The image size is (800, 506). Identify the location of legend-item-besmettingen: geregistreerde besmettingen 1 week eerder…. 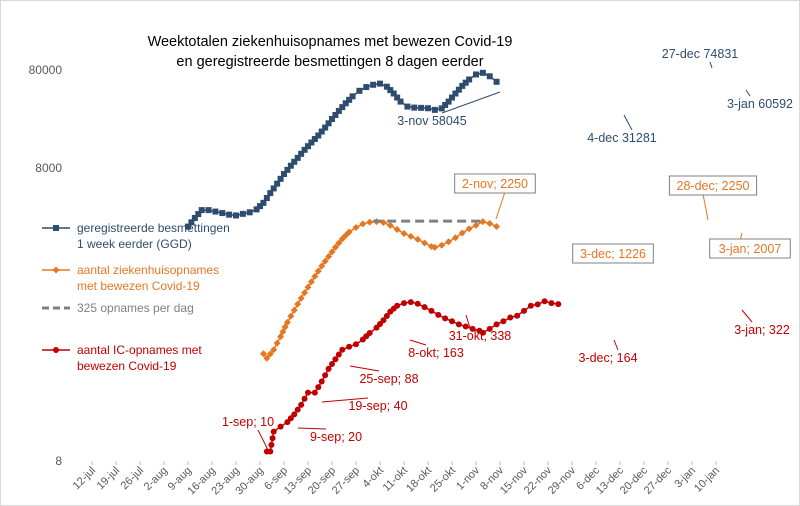
(136, 236).